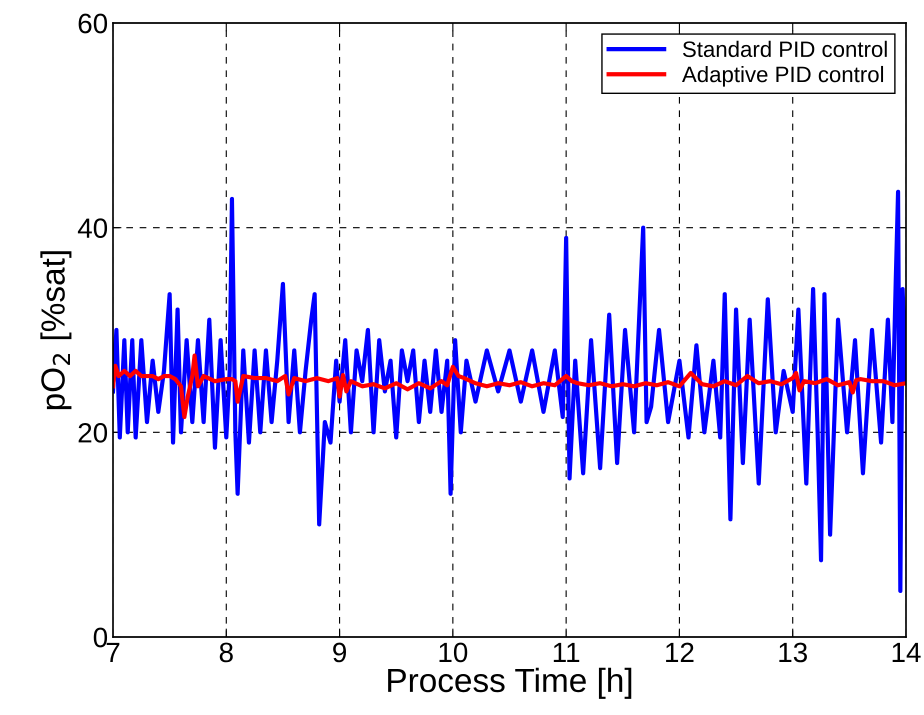 Image resolution: width=924 pixels, height=715 pixels. I want to click on y-tick-label: 40, so click(93, 228).